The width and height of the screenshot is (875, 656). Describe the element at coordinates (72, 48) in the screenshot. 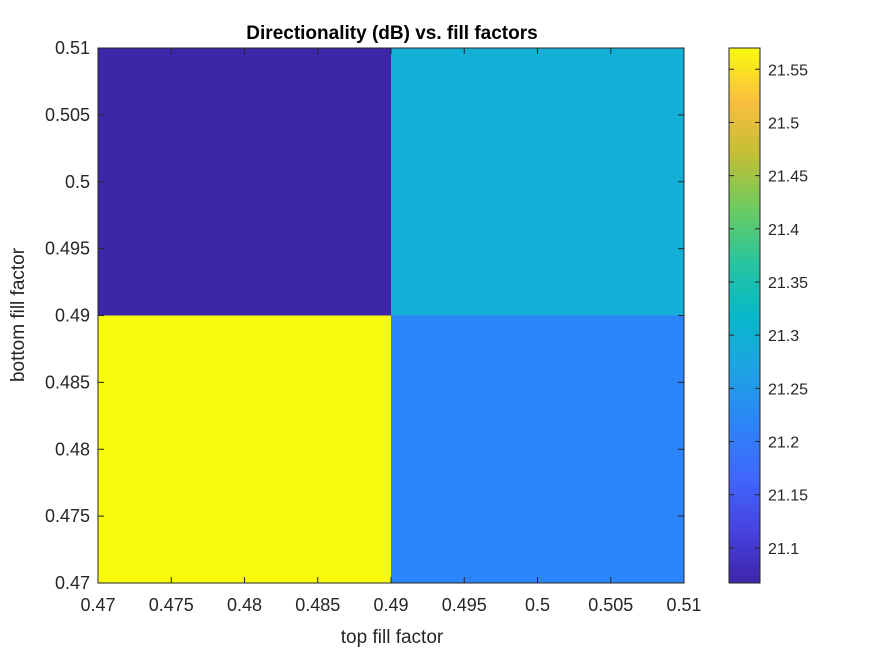

I see `y-tick-label: 0.51` at that location.